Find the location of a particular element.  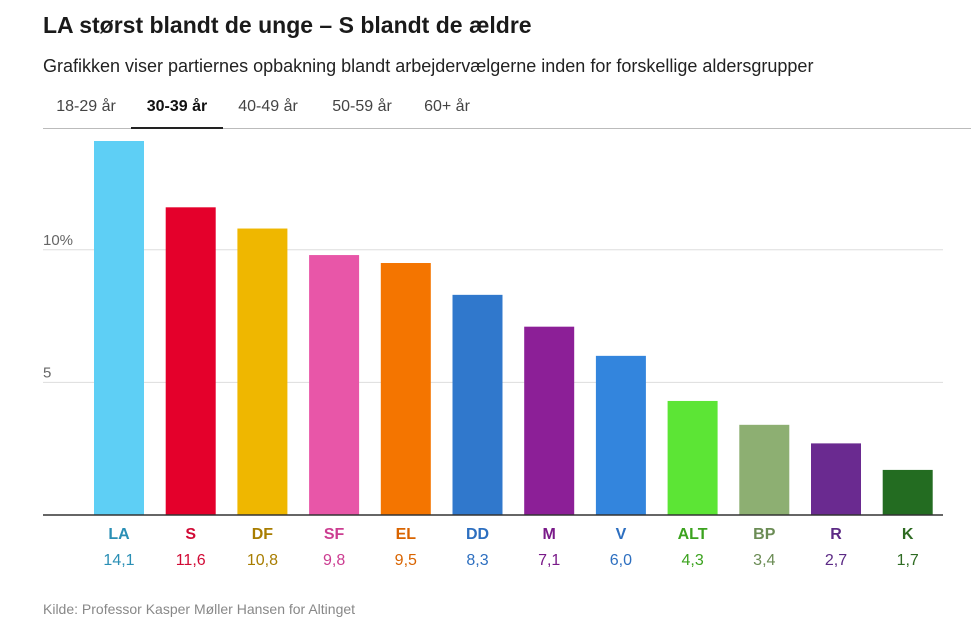

bar-m is located at coordinates (549, 420).